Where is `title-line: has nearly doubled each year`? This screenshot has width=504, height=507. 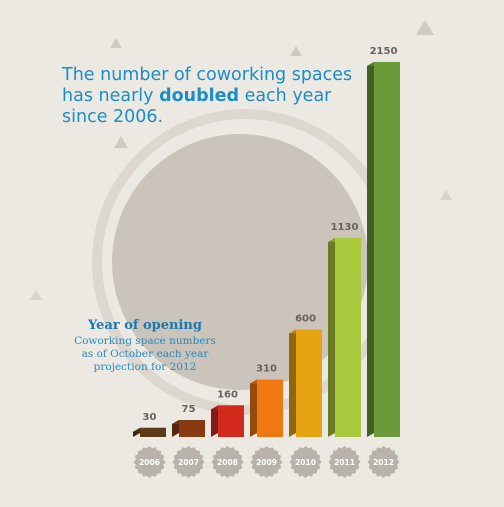
title-line: has nearly doubled each year is located at coordinates (197, 96).